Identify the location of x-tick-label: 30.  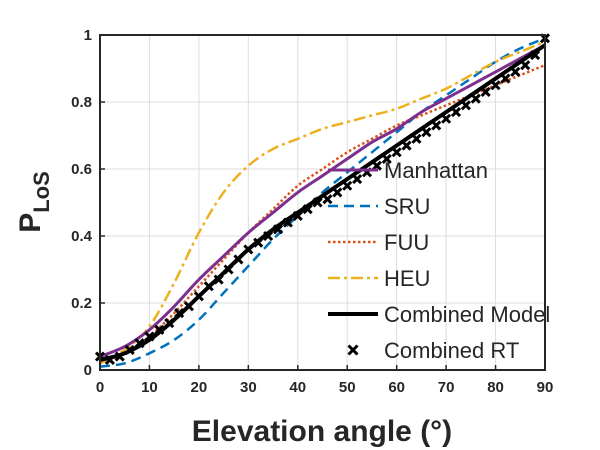
(248, 387).